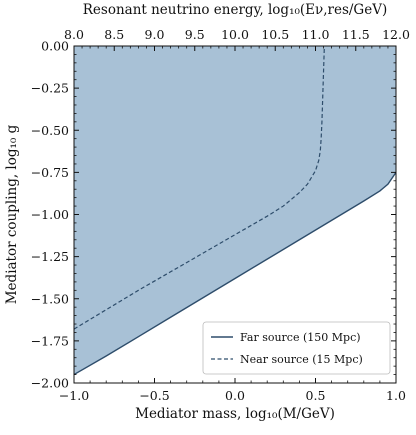 The width and height of the screenshot is (416, 435). Describe the element at coordinates (235, 34) in the screenshot. I see `x2-tick-label: 10.0` at that location.